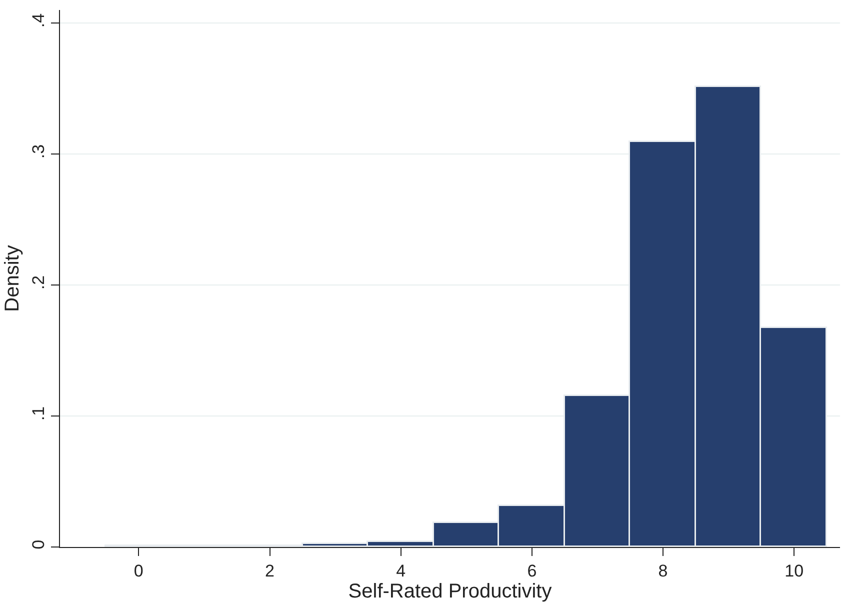  Describe the element at coordinates (13, 278) in the screenshot. I see `y-axis-title: Density` at that location.